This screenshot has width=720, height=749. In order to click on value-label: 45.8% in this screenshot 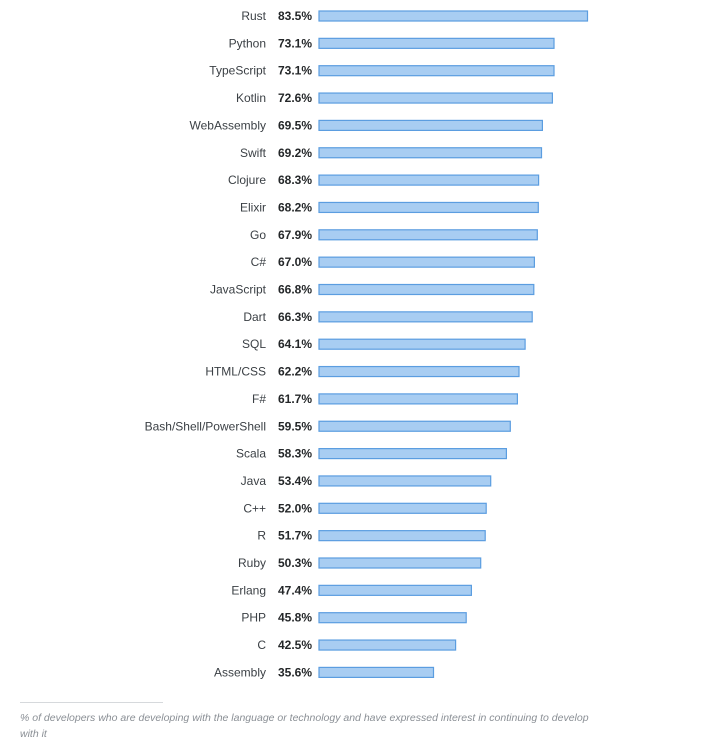, I will do `click(295, 618)`.